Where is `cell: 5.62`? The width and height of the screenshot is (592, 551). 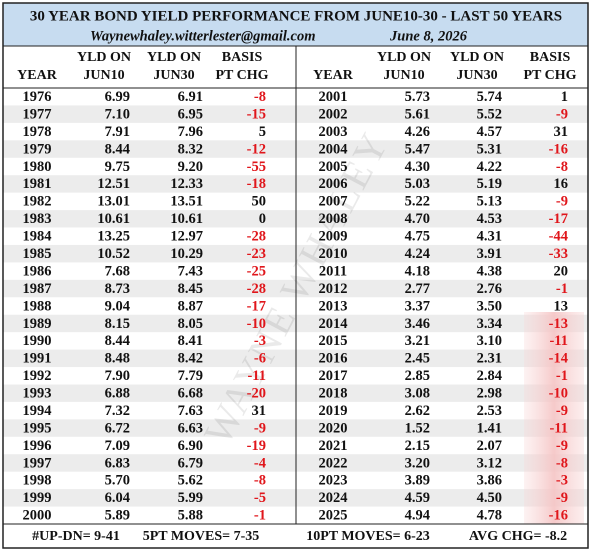
cell: 5.62 is located at coordinates (190, 481).